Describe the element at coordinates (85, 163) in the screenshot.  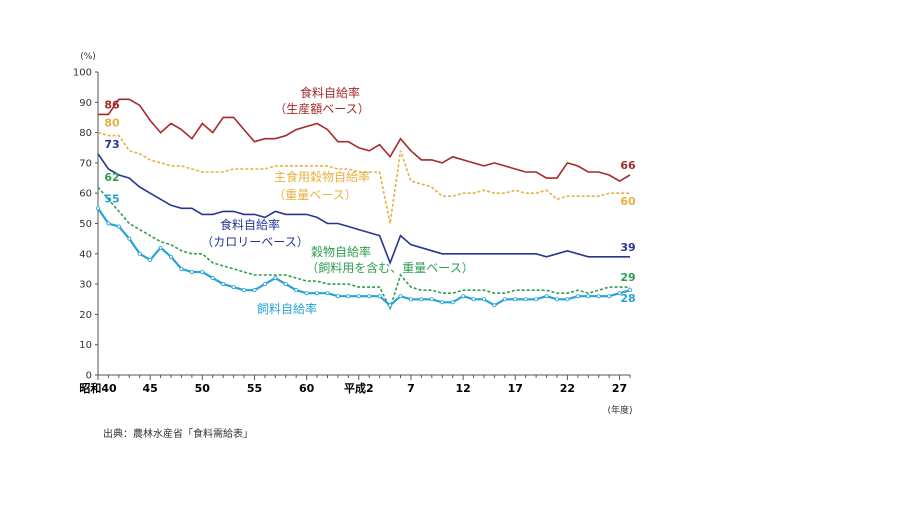
I see `y-tick-label: 70` at that location.